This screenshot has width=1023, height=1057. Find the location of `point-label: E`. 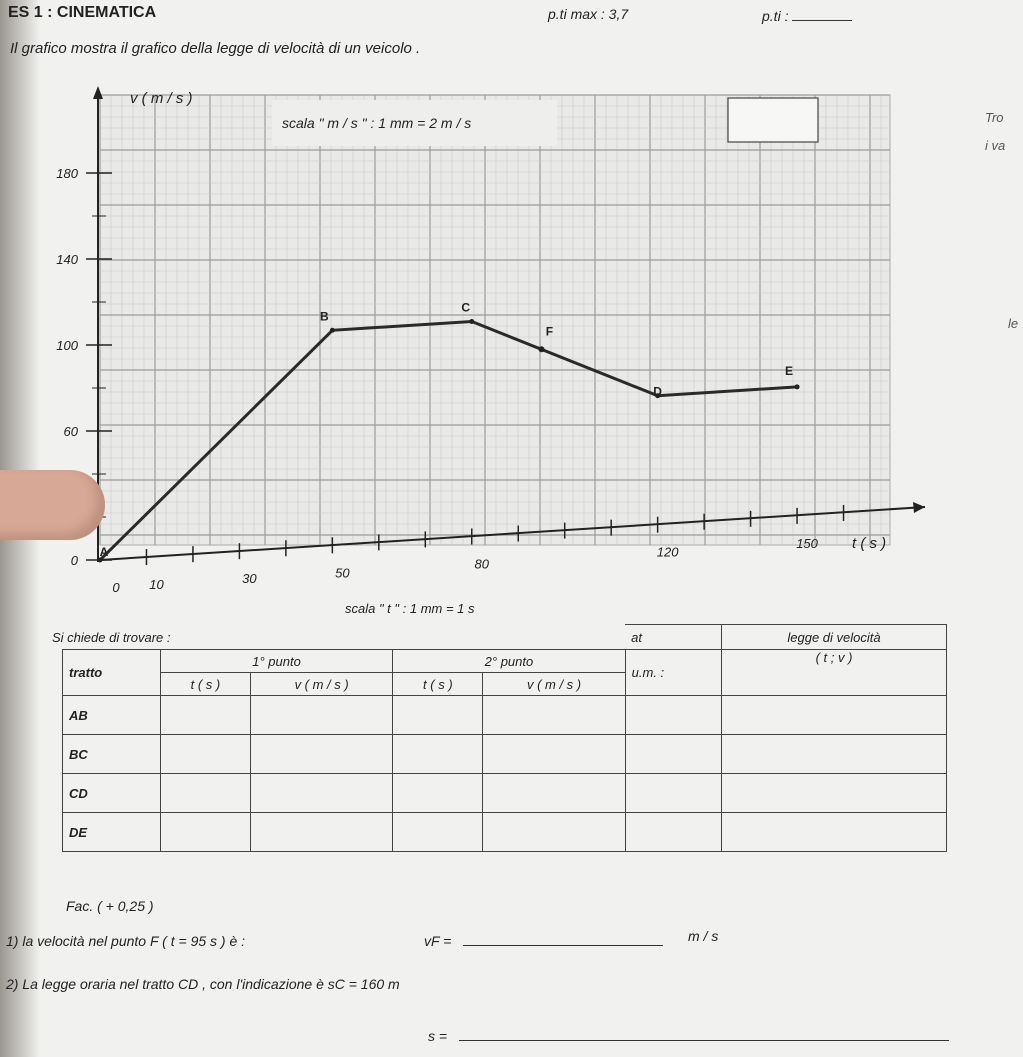

point-label: E is located at coordinates (789, 371).